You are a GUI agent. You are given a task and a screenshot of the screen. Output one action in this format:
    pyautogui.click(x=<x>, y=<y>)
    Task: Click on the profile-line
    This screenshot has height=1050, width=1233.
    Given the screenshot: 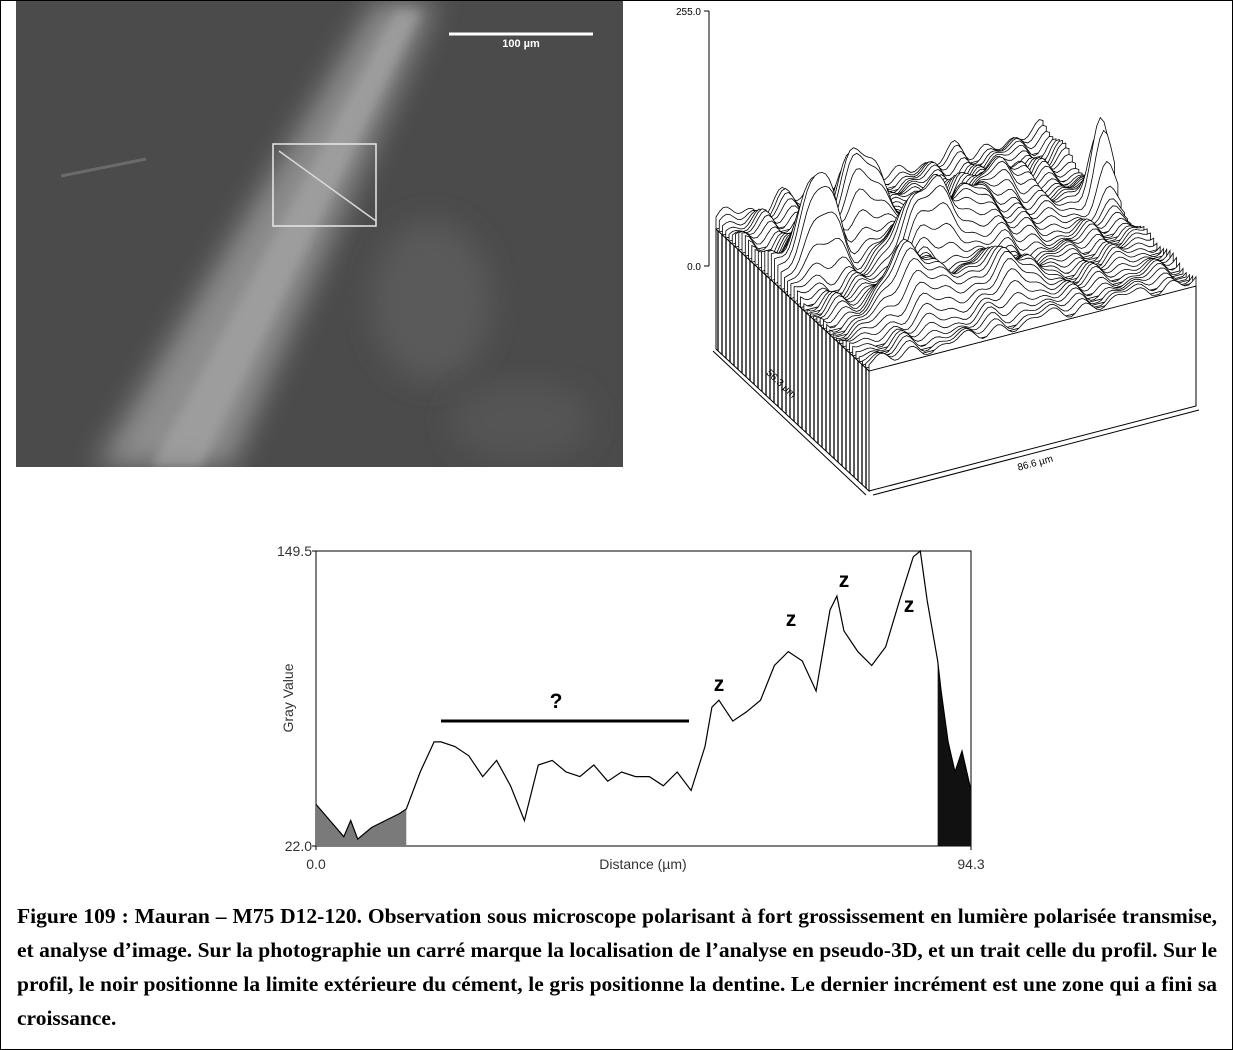 What is the action you would take?
    pyautogui.click(x=643, y=695)
    